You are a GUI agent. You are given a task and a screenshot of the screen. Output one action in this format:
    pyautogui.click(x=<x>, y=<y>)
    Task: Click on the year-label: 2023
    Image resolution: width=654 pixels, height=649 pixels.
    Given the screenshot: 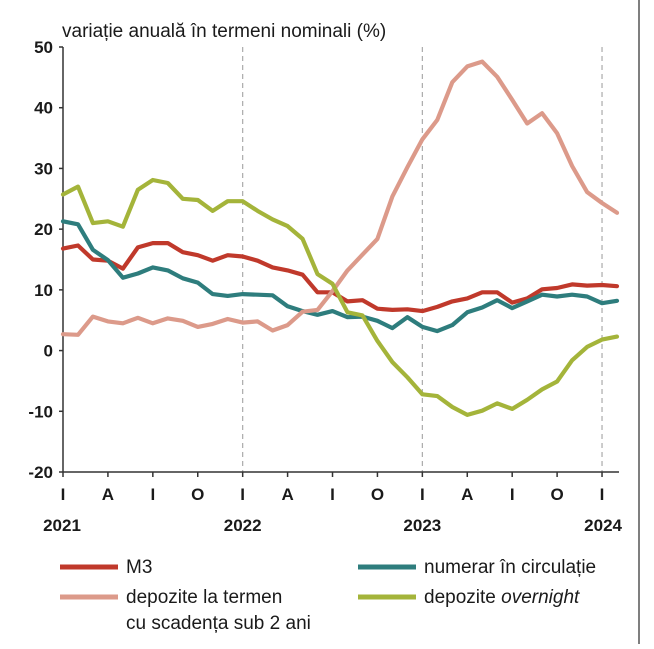 What is the action you would take?
    pyautogui.click(x=422, y=525)
    